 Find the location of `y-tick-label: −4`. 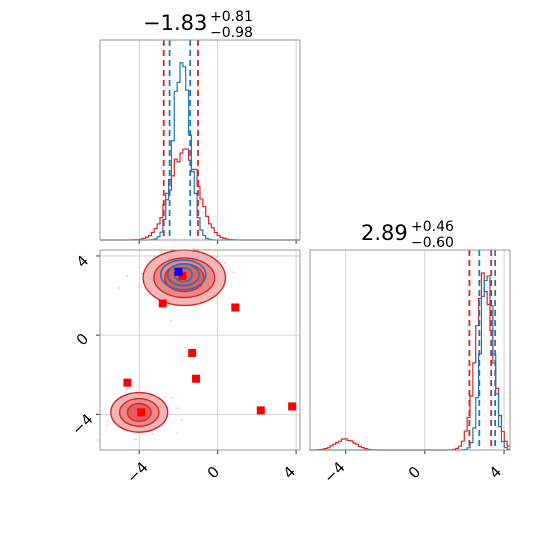

y-tick-label: −4 is located at coordinates (82, 424).